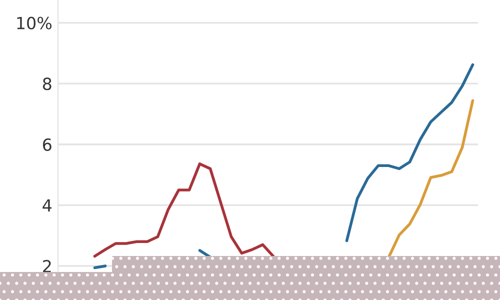  I want to click on y-tick-label: 6, so click(47, 144).